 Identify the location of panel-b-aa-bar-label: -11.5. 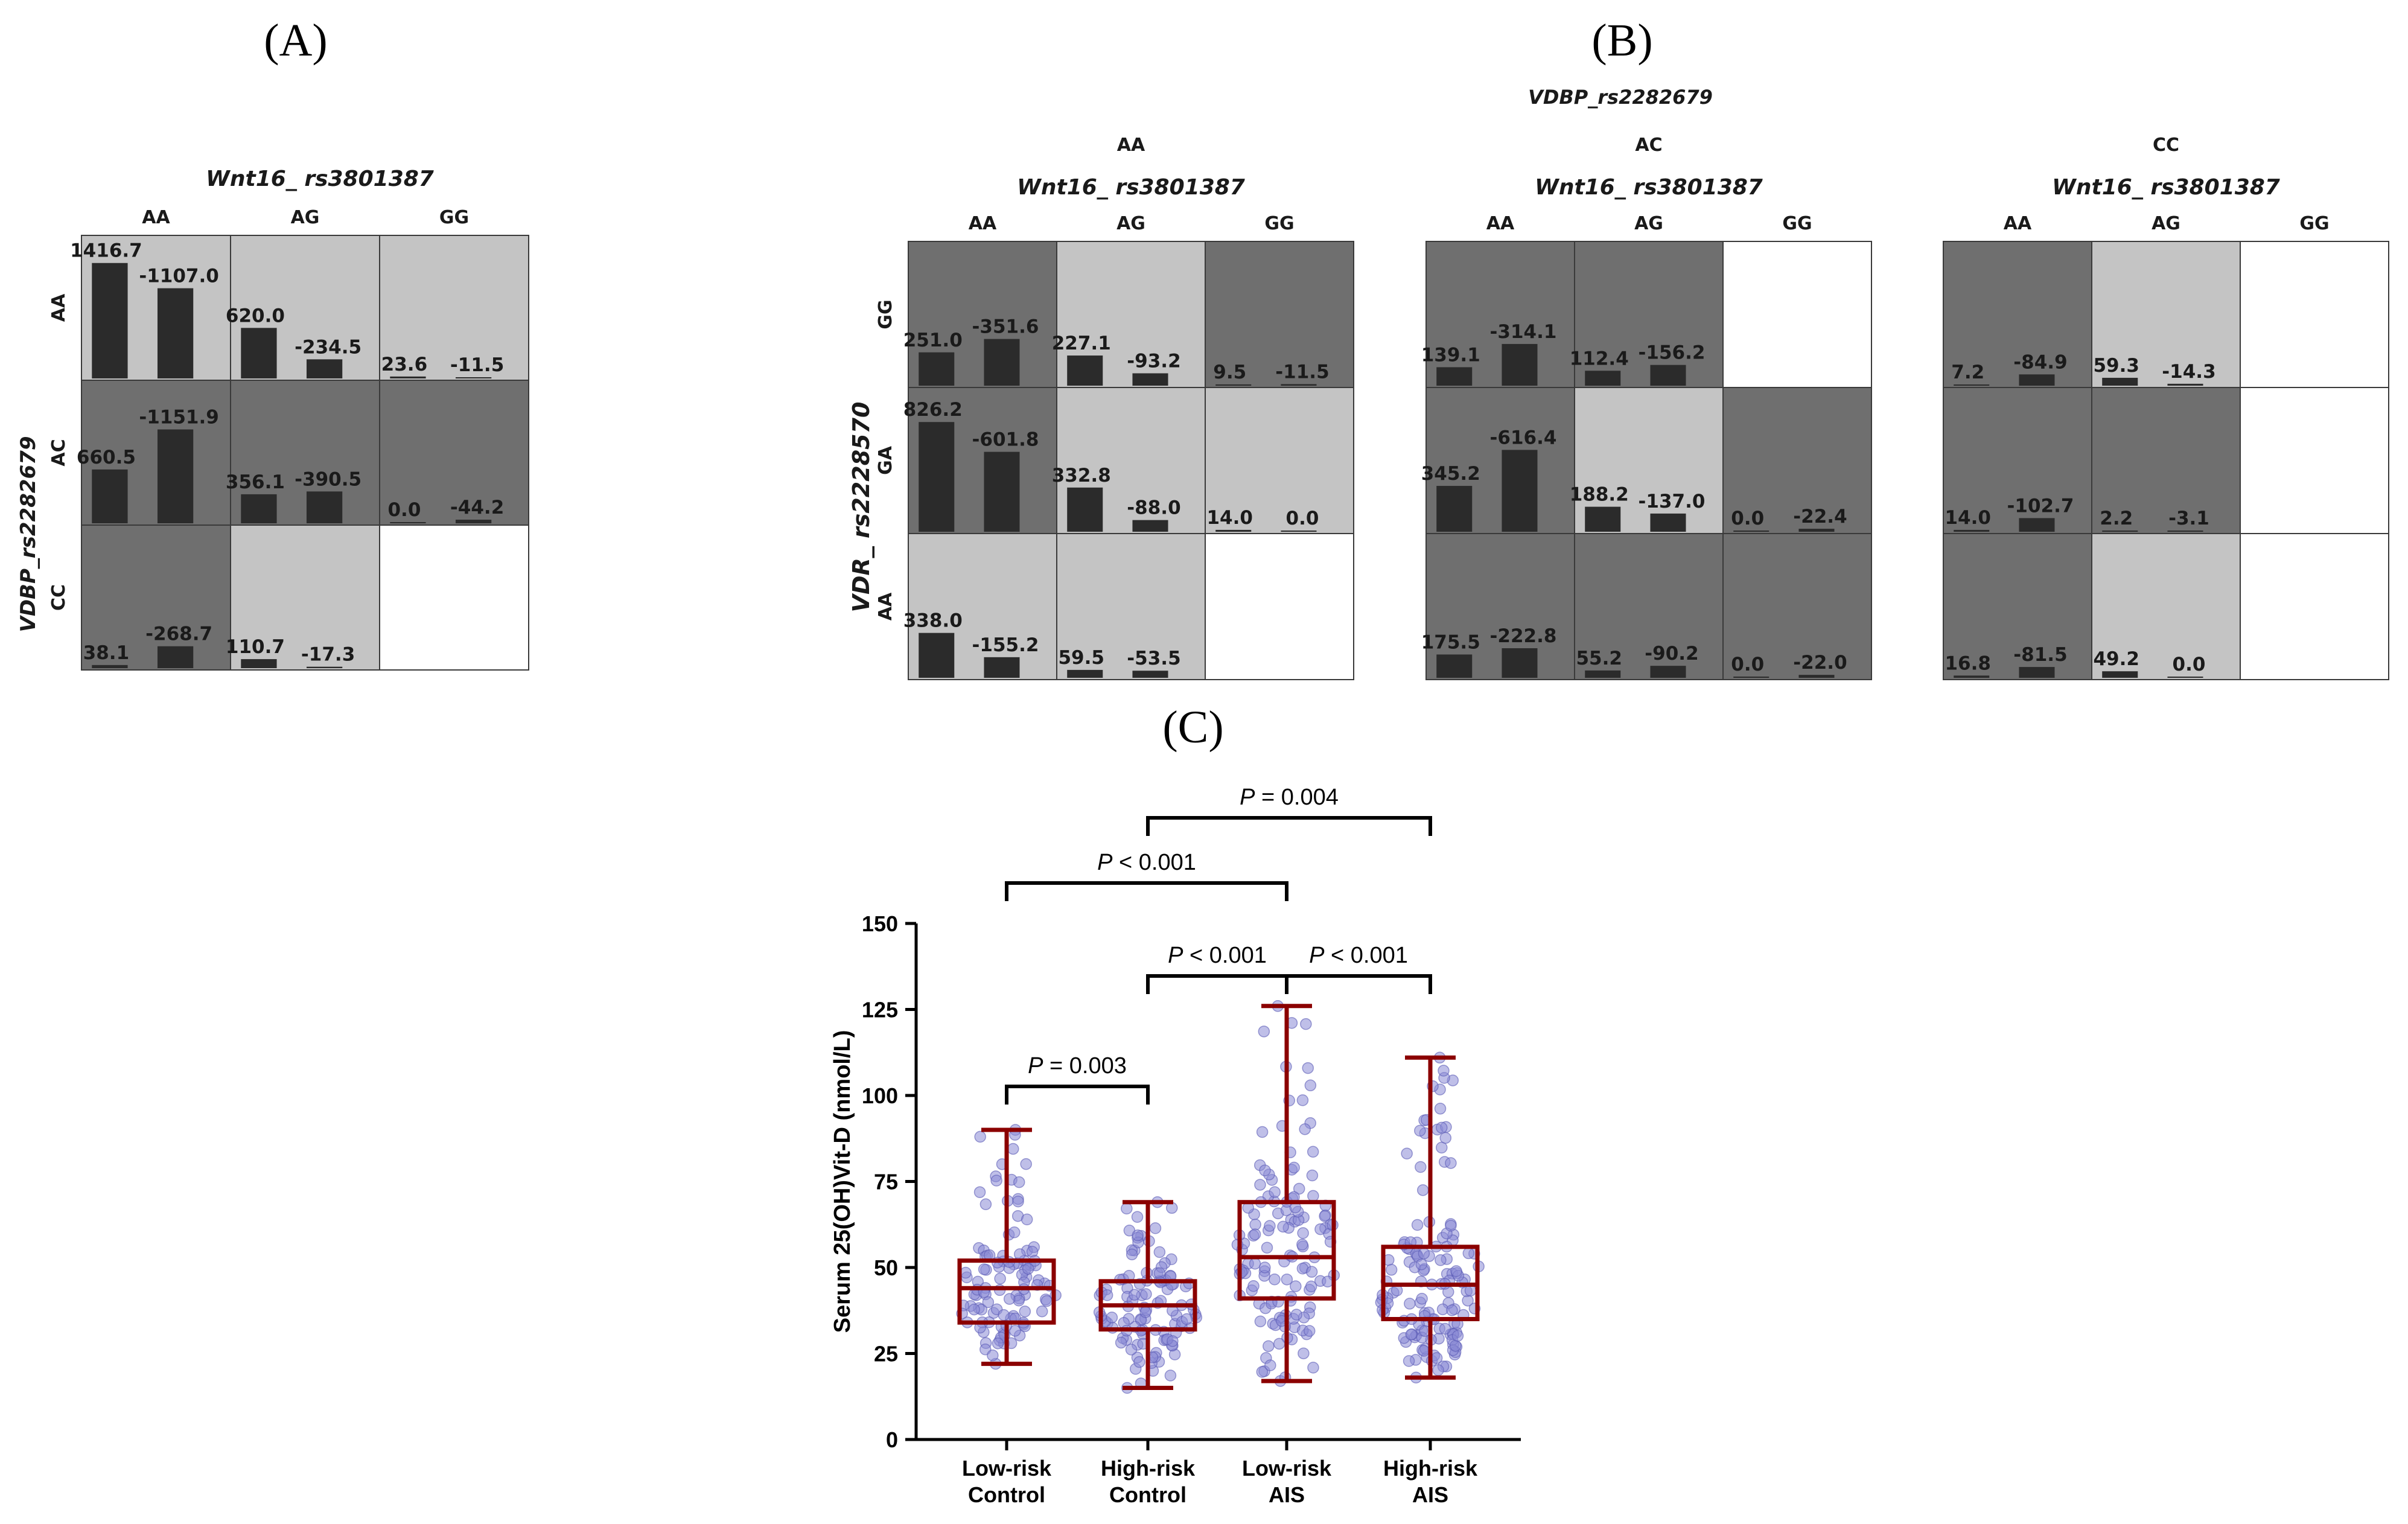
(1302, 372).